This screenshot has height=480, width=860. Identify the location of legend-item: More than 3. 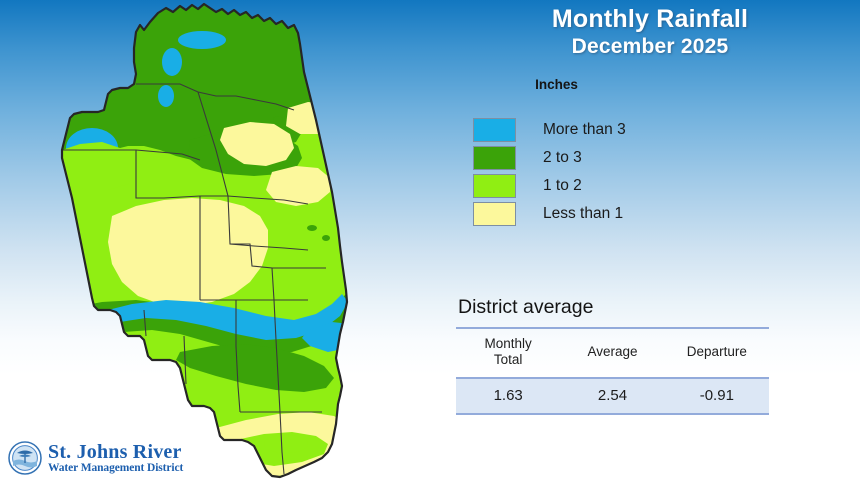
(549, 130).